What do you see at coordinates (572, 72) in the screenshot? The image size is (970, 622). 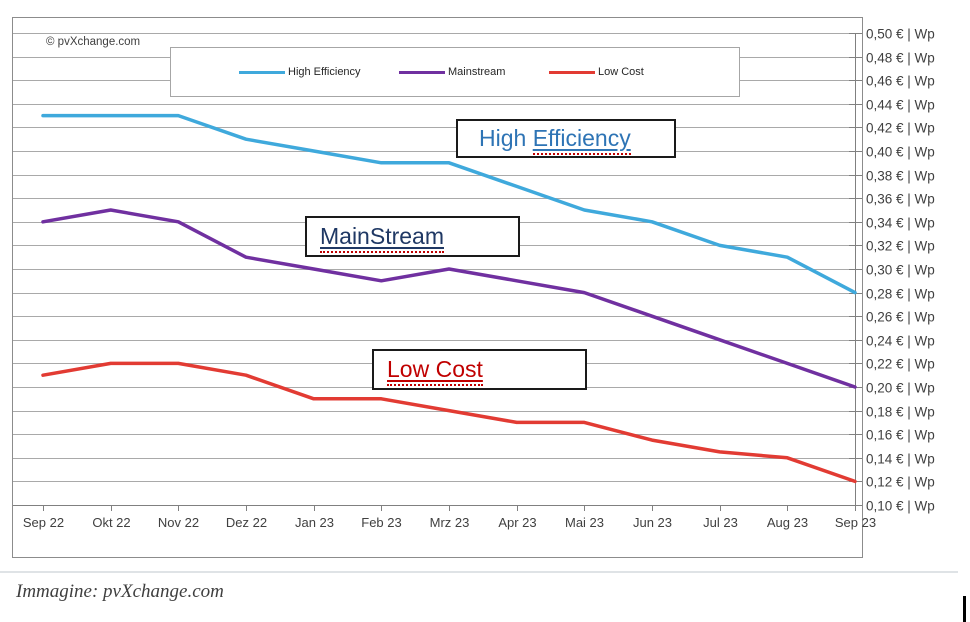 I see `low-cost-line-swatch` at bounding box center [572, 72].